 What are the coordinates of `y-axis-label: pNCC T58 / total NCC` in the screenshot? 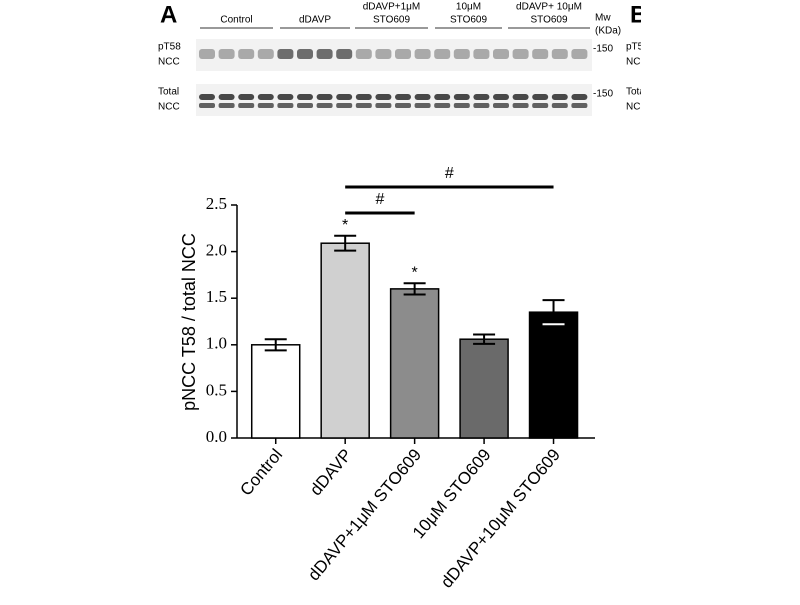 It's located at (189, 322).